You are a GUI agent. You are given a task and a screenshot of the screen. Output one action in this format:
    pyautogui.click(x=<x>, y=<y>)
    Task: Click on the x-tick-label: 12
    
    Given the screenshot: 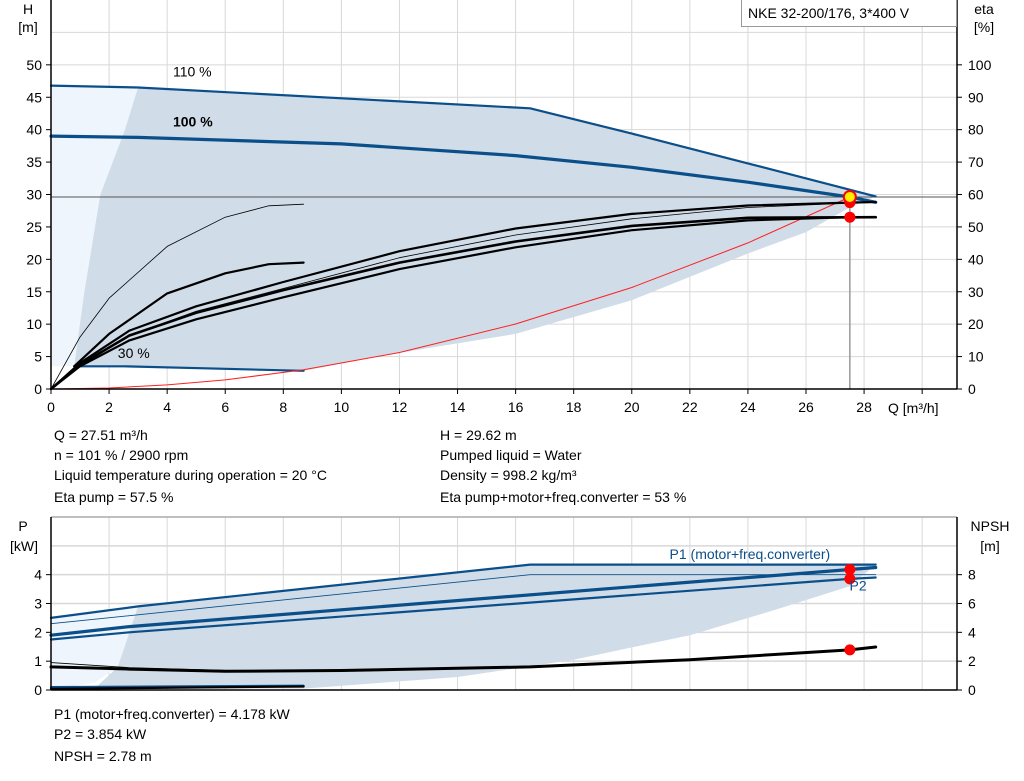 What is the action you would take?
    pyautogui.click(x=400, y=407)
    